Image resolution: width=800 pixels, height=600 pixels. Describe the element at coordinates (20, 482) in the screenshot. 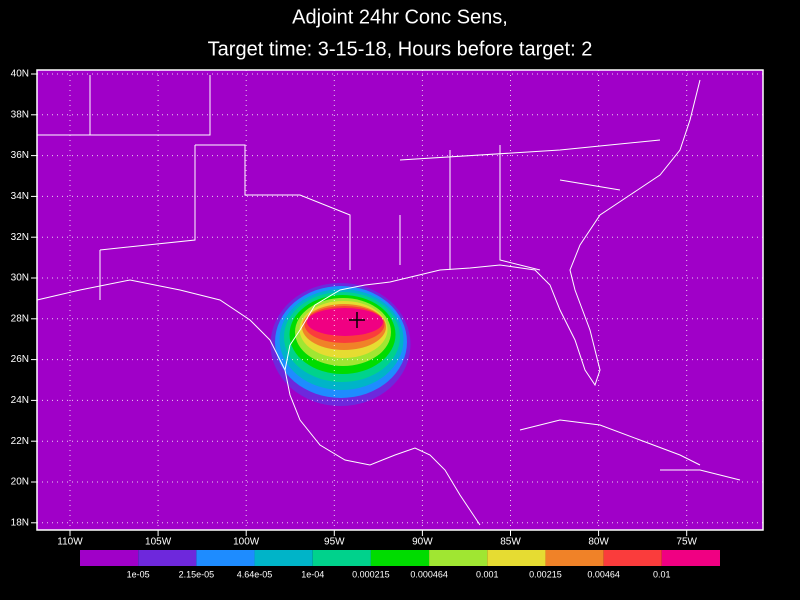

I see `lat-label: 20N` at that location.